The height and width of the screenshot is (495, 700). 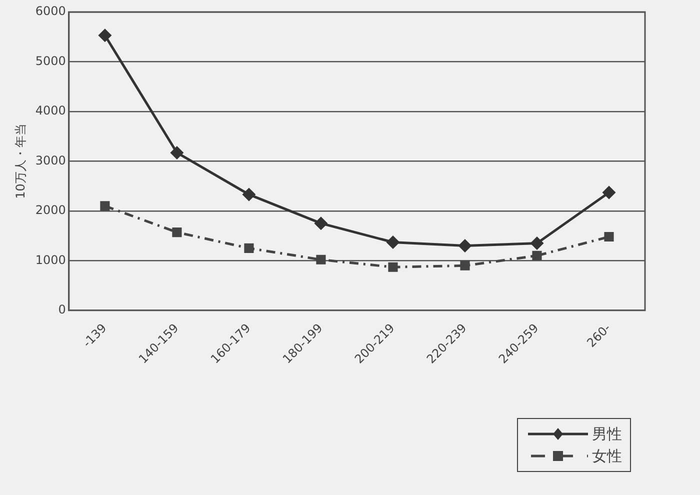 What do you see at coordinates (50, 111) in the screenshot?
I see `y-tick-label: 4000` at bounding box center [50, 111].